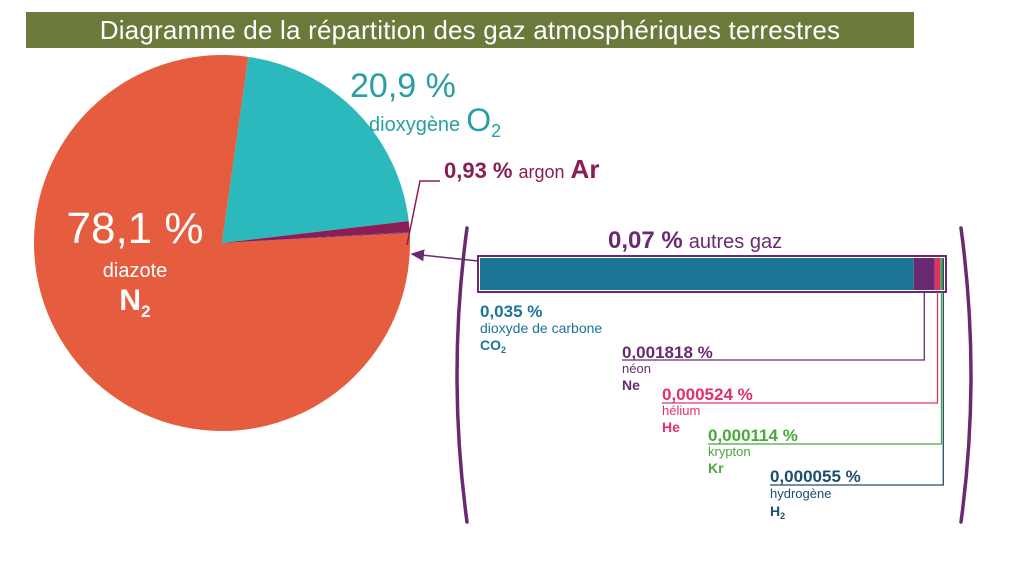 Image resolution: width=1028 pixels, height=572 pixels. I want to click on leader-ne, so click(773, 326).